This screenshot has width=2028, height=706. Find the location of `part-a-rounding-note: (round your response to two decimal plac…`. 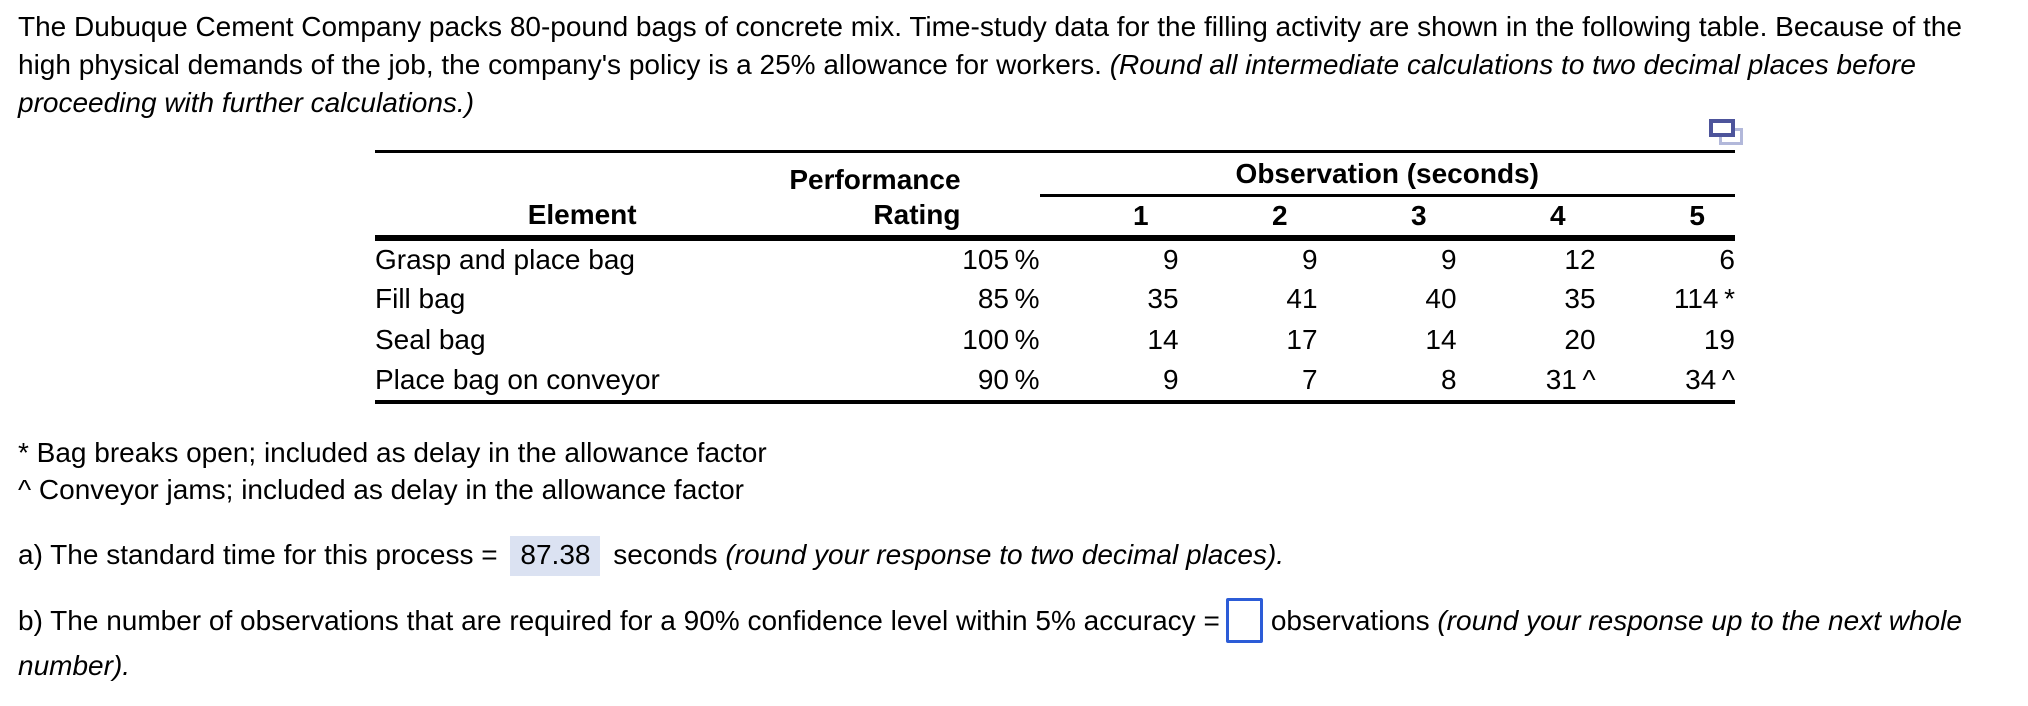

part-a-rounding-note: (round your response to two decimal plac… is located at coordinates (1005, 554).